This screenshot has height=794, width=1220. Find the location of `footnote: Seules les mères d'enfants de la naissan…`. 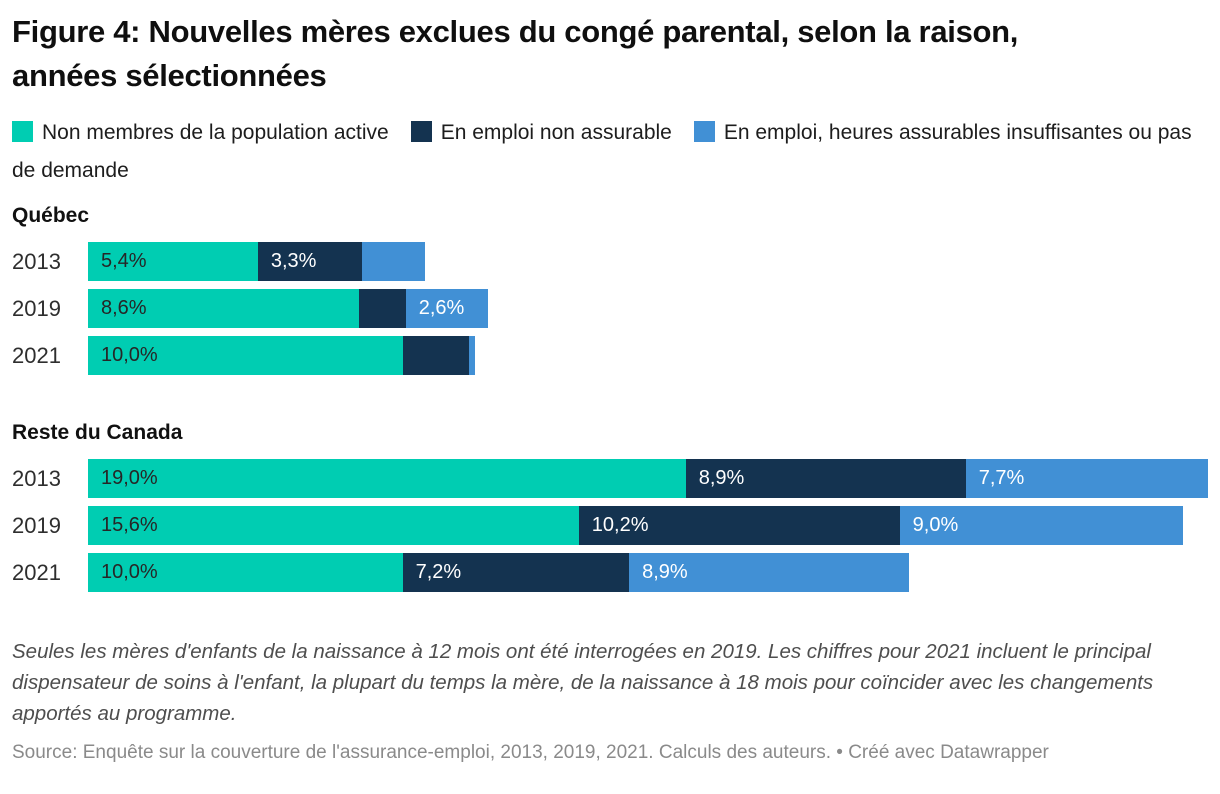

footnote: Seules les mères d'enfants de la naissan… is located at coordinates (583, 682).